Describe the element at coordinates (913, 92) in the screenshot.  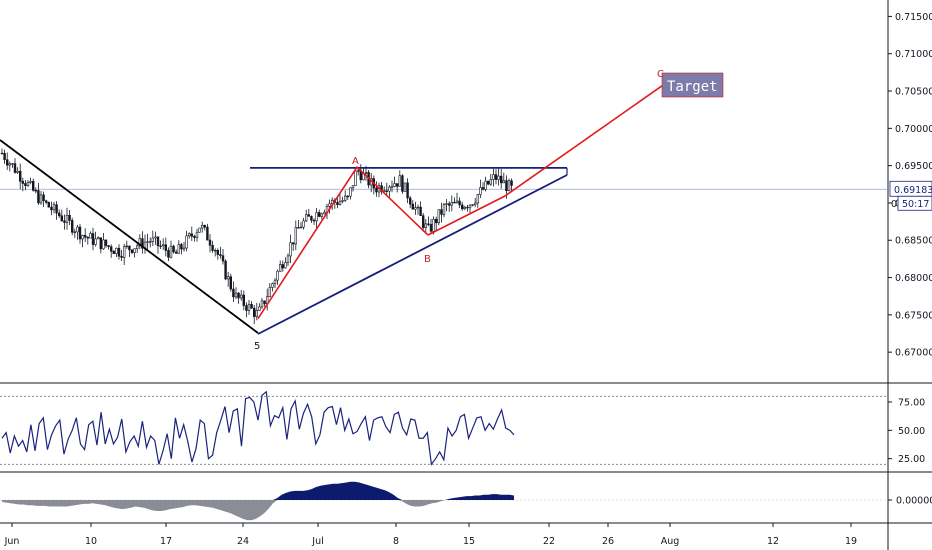
I see `y-tick-label: 0.70500` at that location.